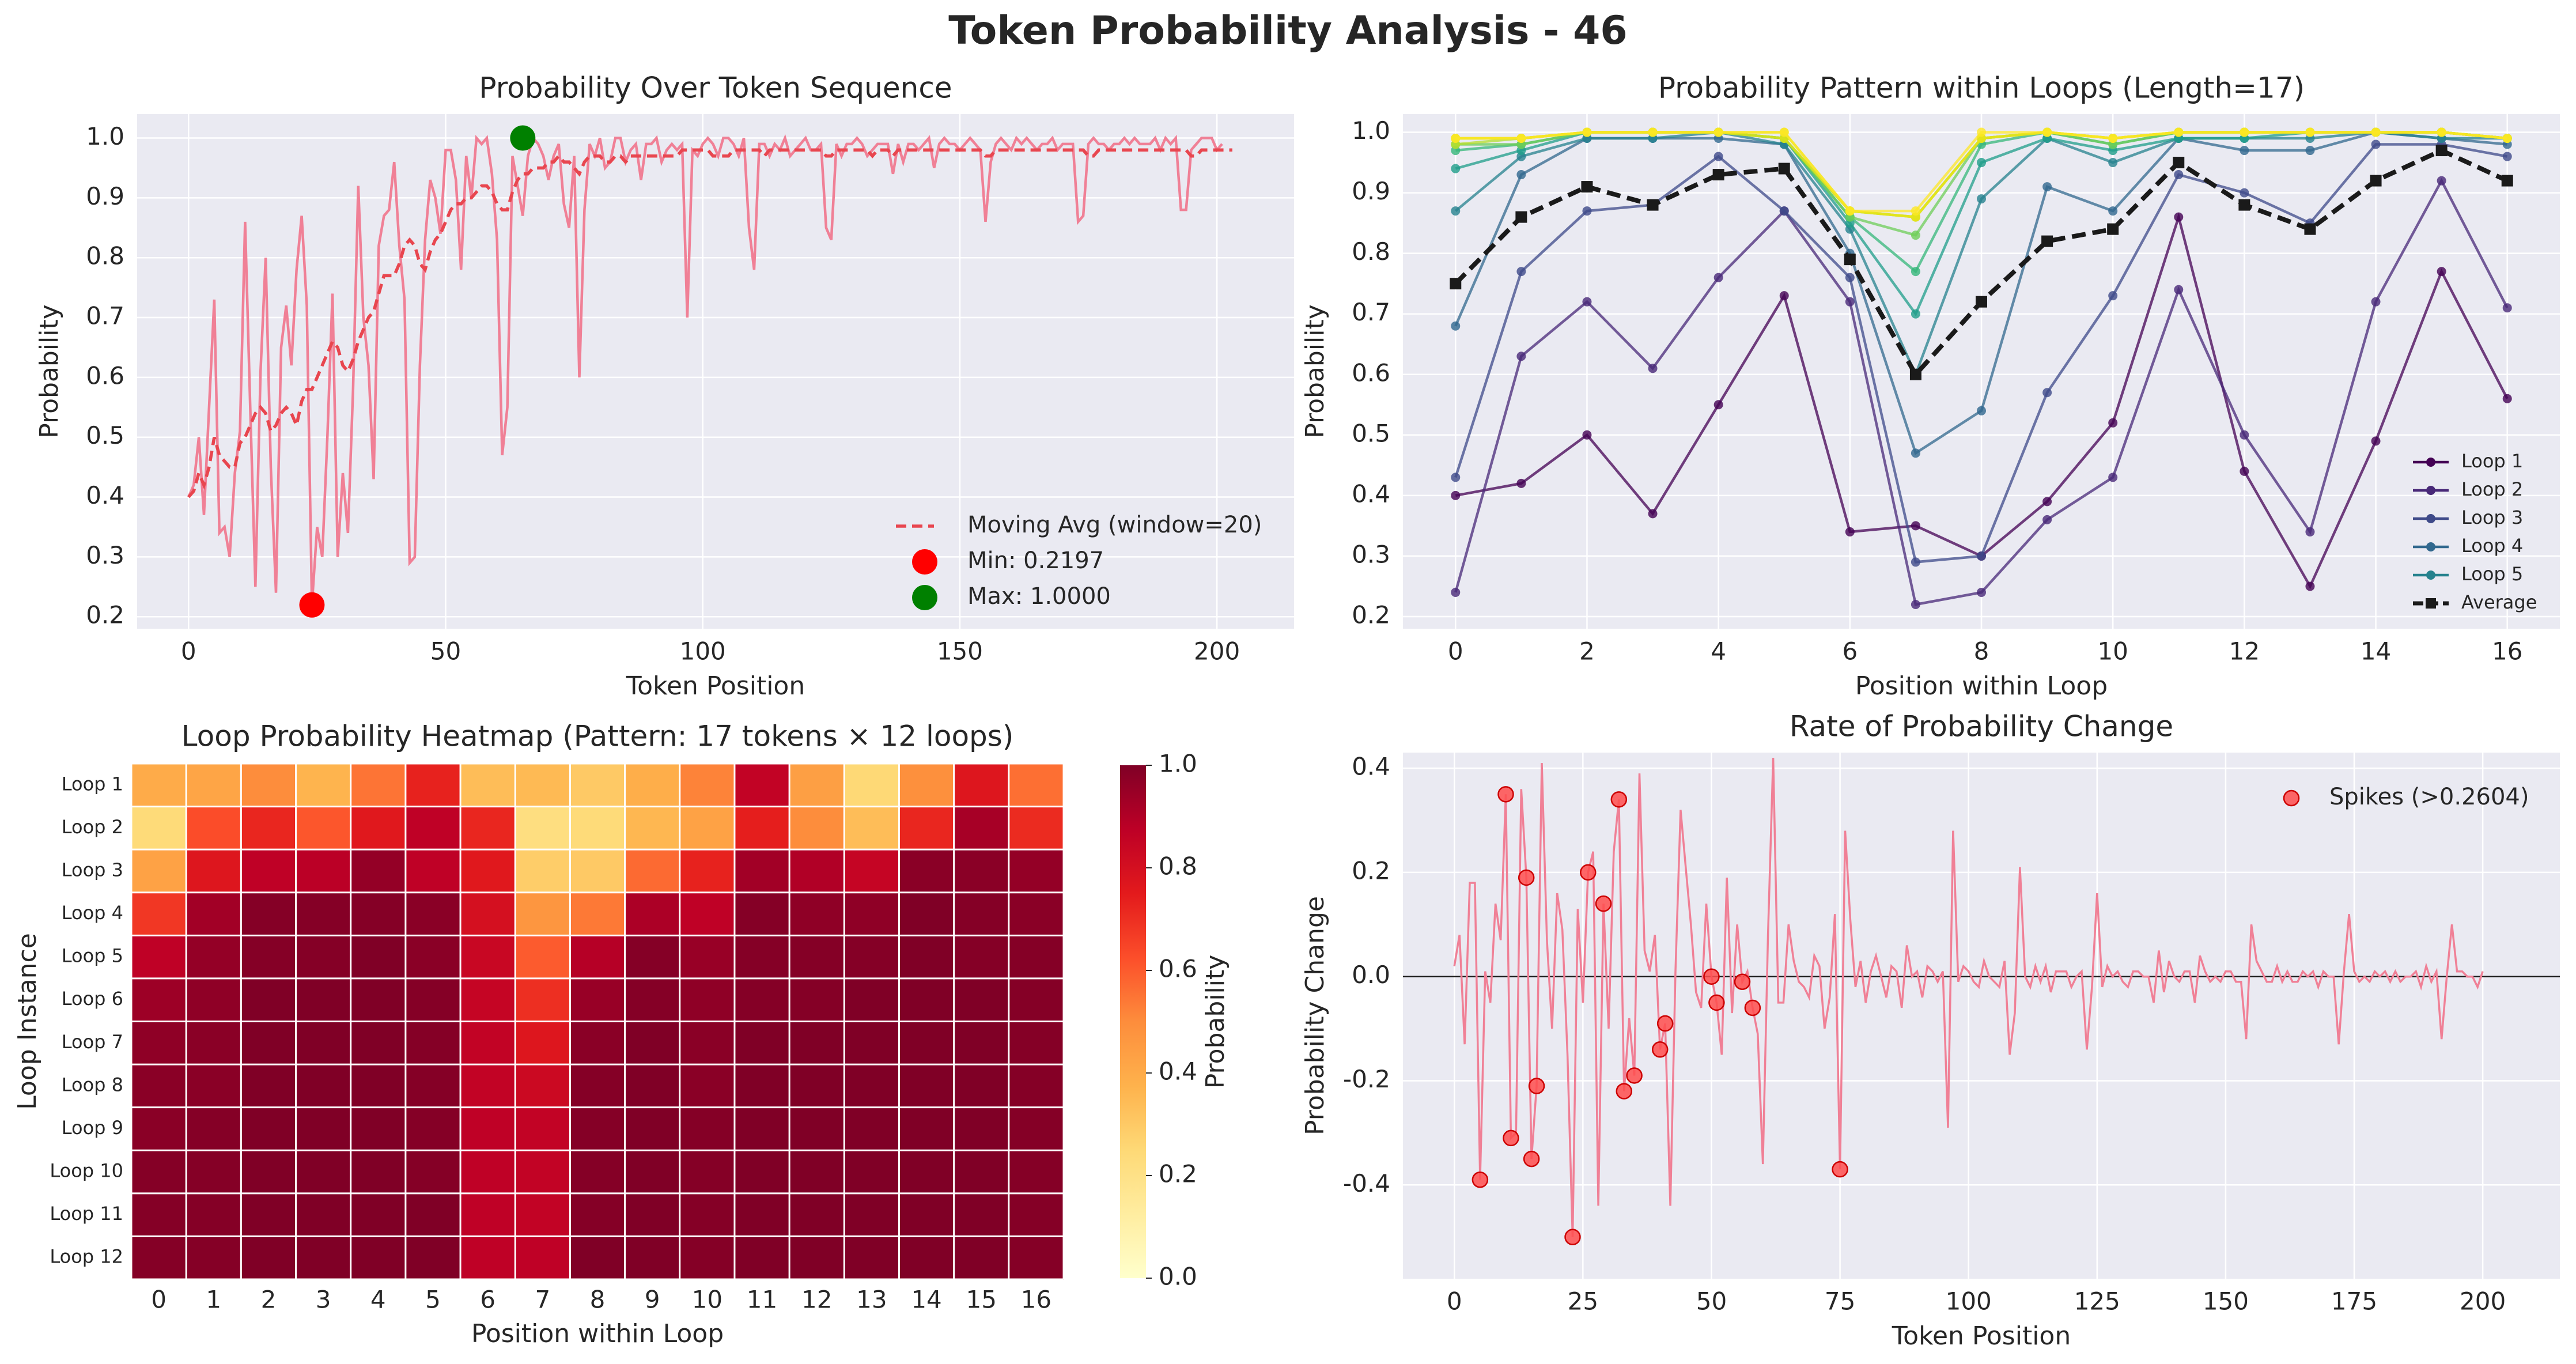 Image resolution: width=2576 pixels, height=1364 pixels. Describe the element at coordinates (2244, 651) in the screenshot. I see `loops-x-tick-label: 12` at that location.